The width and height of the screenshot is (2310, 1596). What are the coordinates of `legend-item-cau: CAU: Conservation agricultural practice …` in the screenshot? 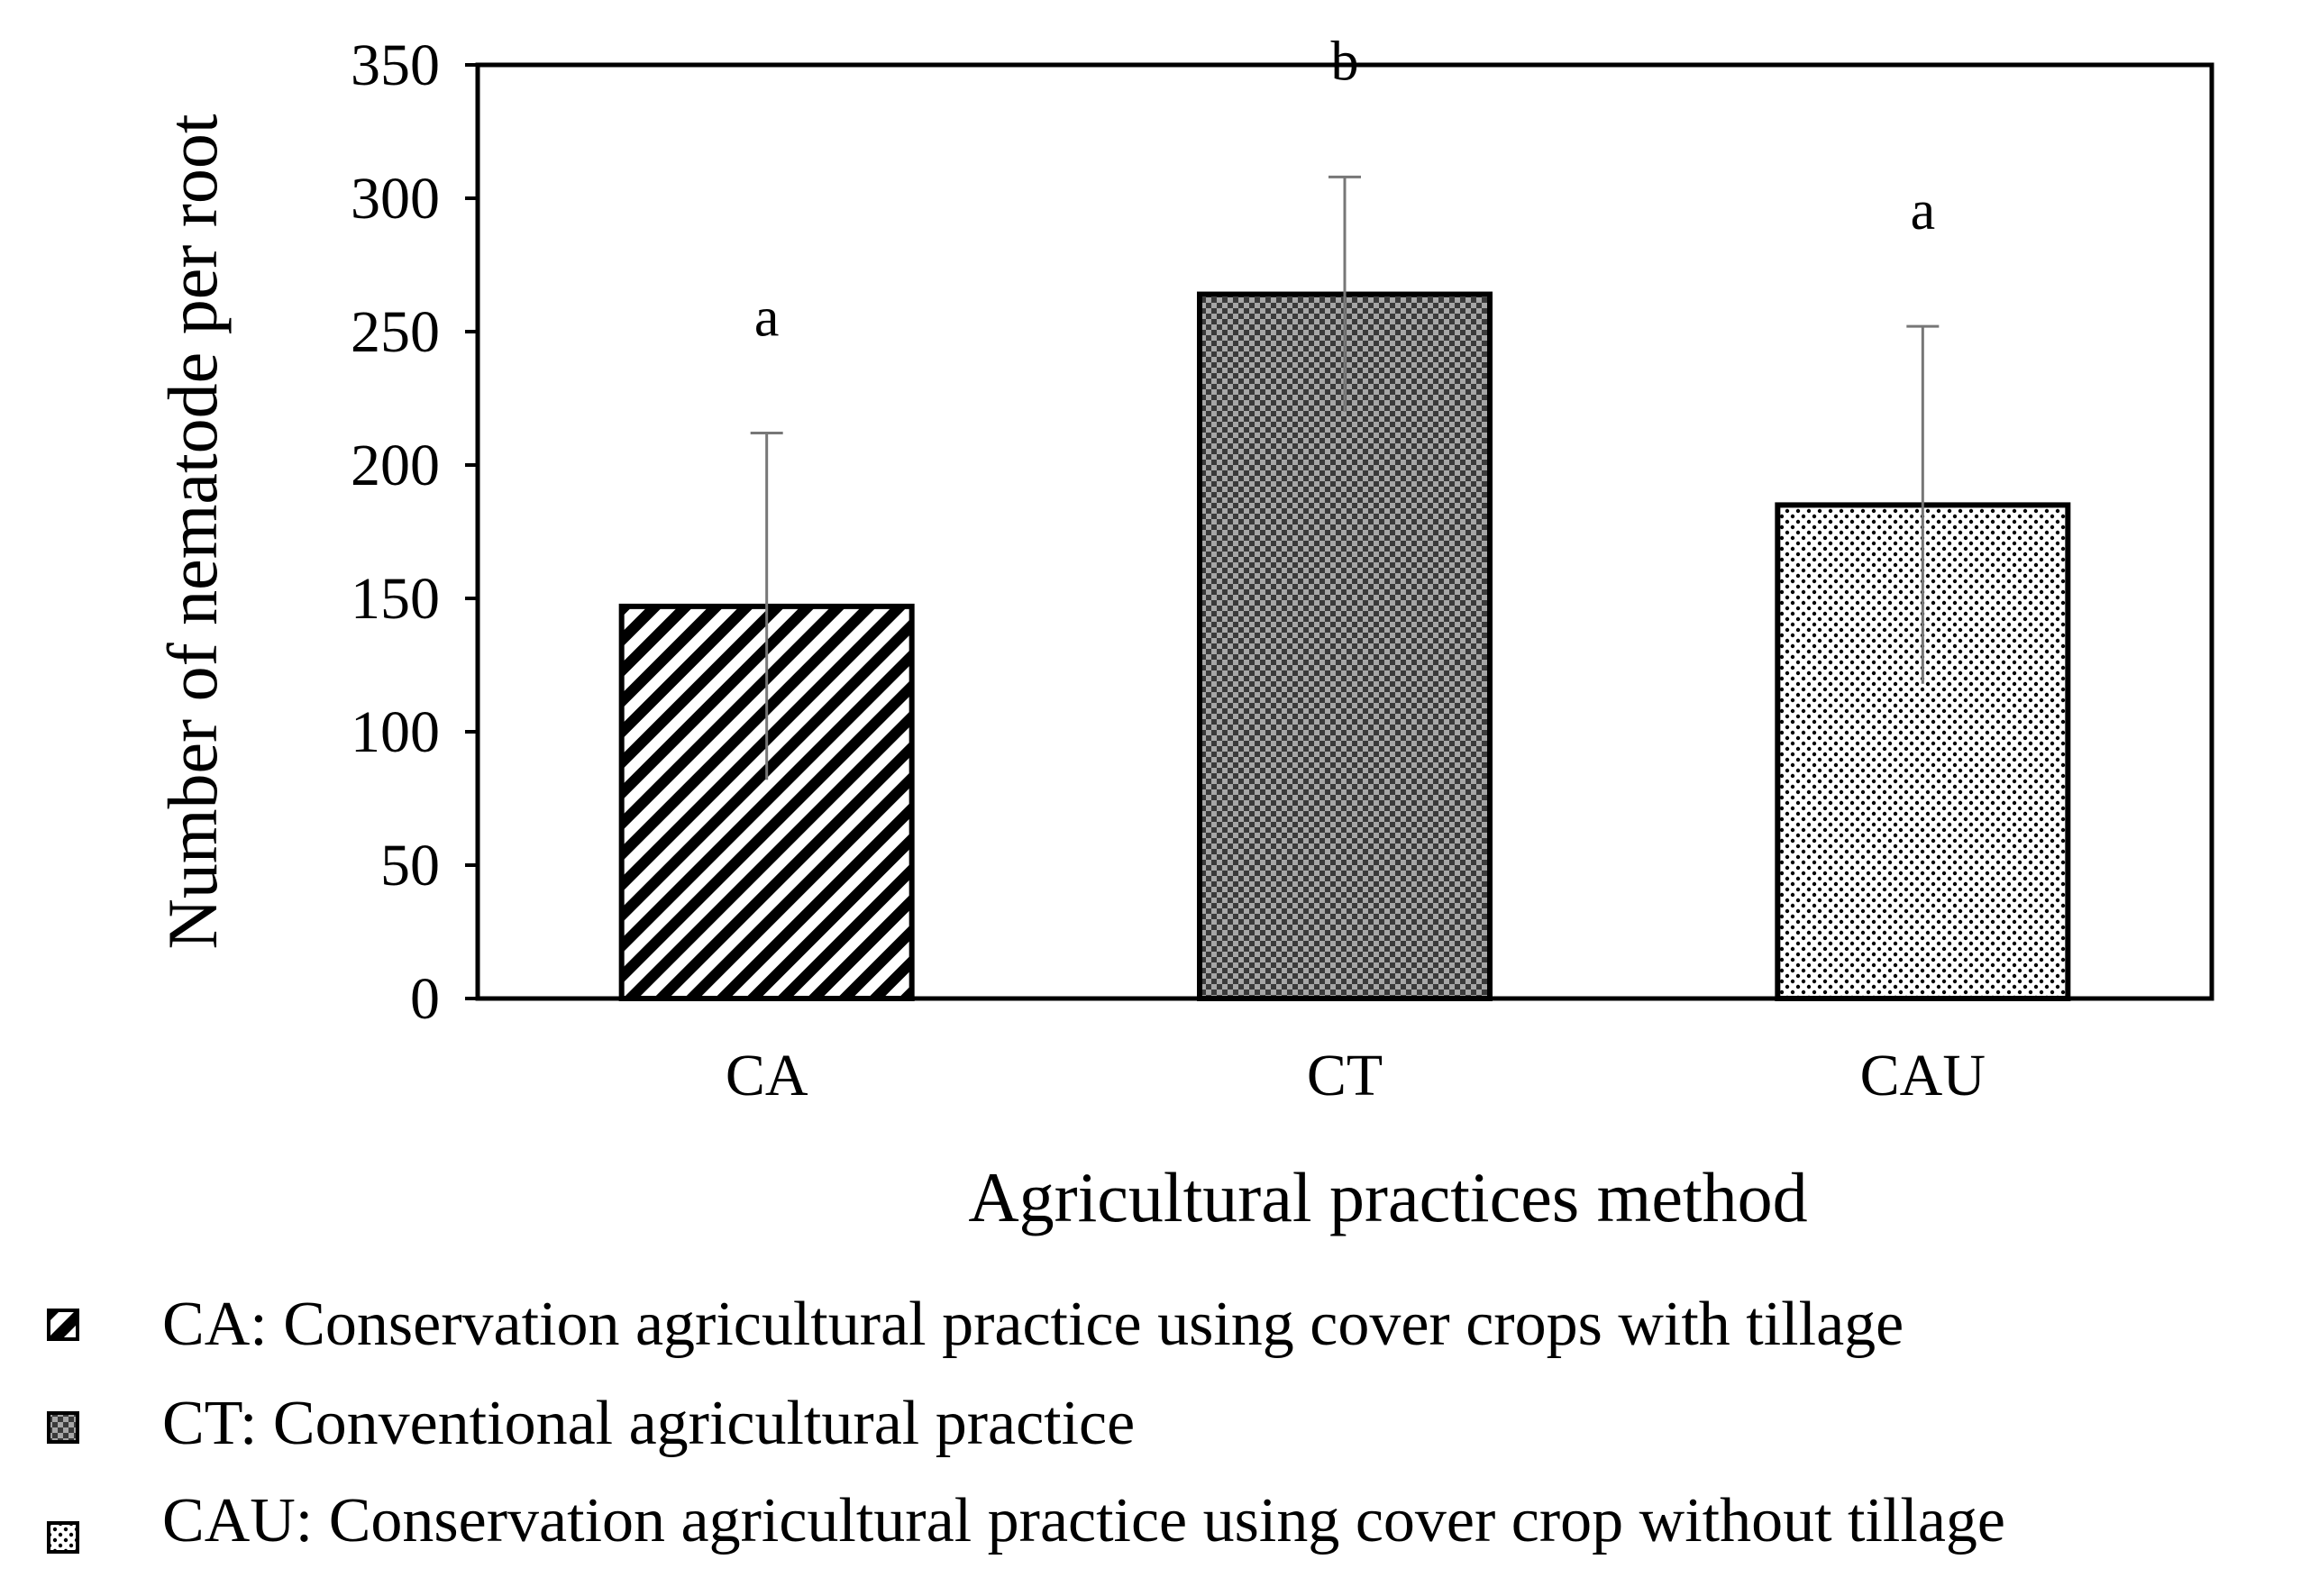 It's located at (1155, 1530).